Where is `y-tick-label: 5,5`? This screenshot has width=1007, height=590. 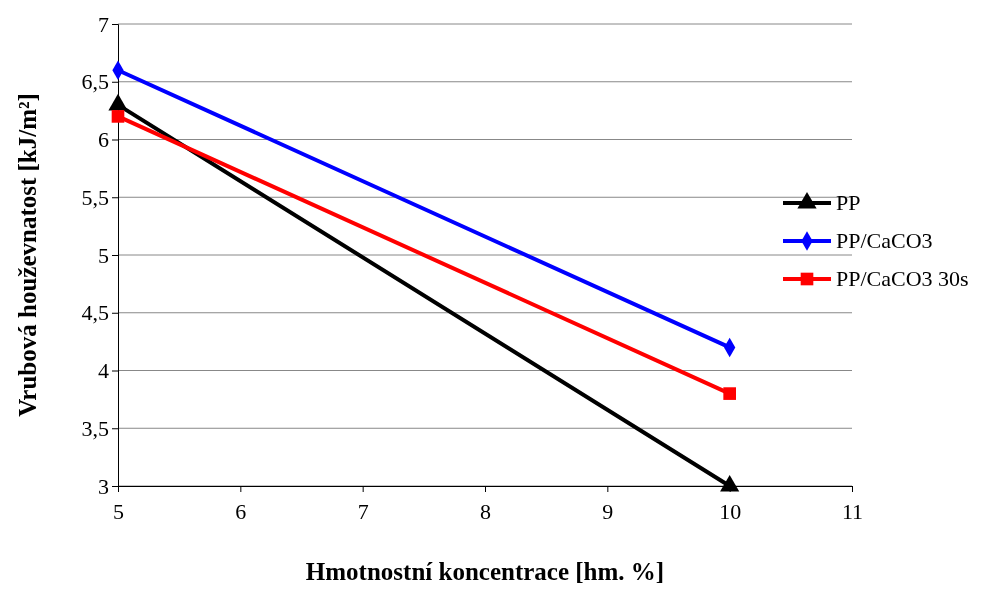
y-tick-label: 5,5 is located at coordinates (95, 197).